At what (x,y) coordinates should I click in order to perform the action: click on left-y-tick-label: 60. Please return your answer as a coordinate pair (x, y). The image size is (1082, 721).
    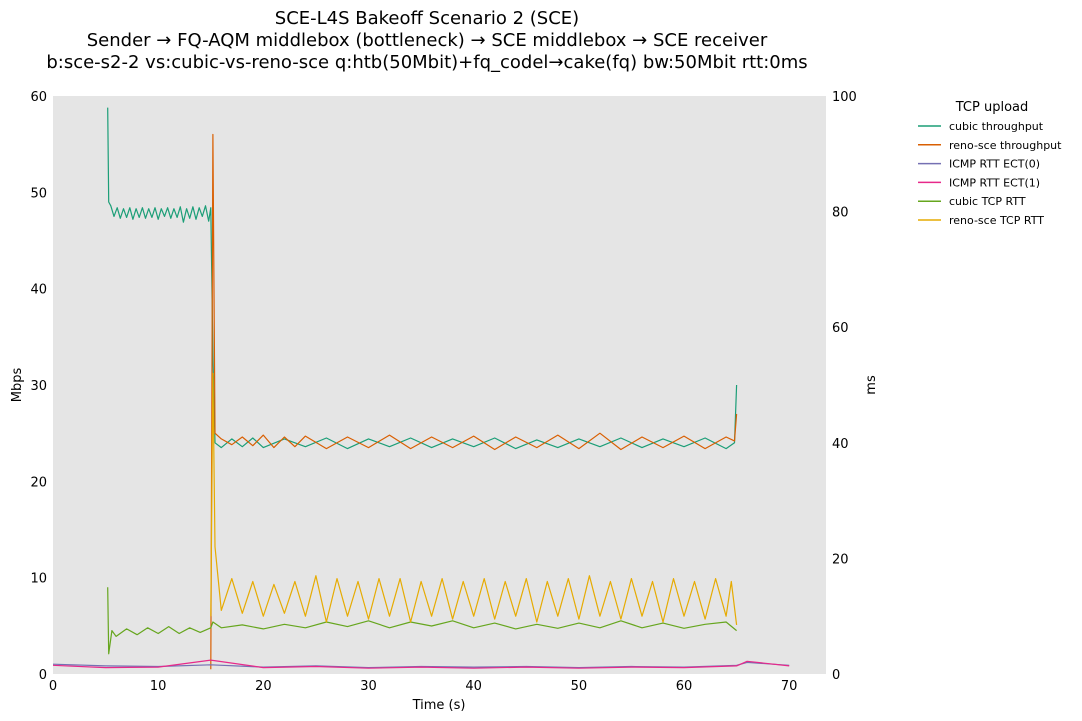
    Looking at the image, I should click on (38, 97).